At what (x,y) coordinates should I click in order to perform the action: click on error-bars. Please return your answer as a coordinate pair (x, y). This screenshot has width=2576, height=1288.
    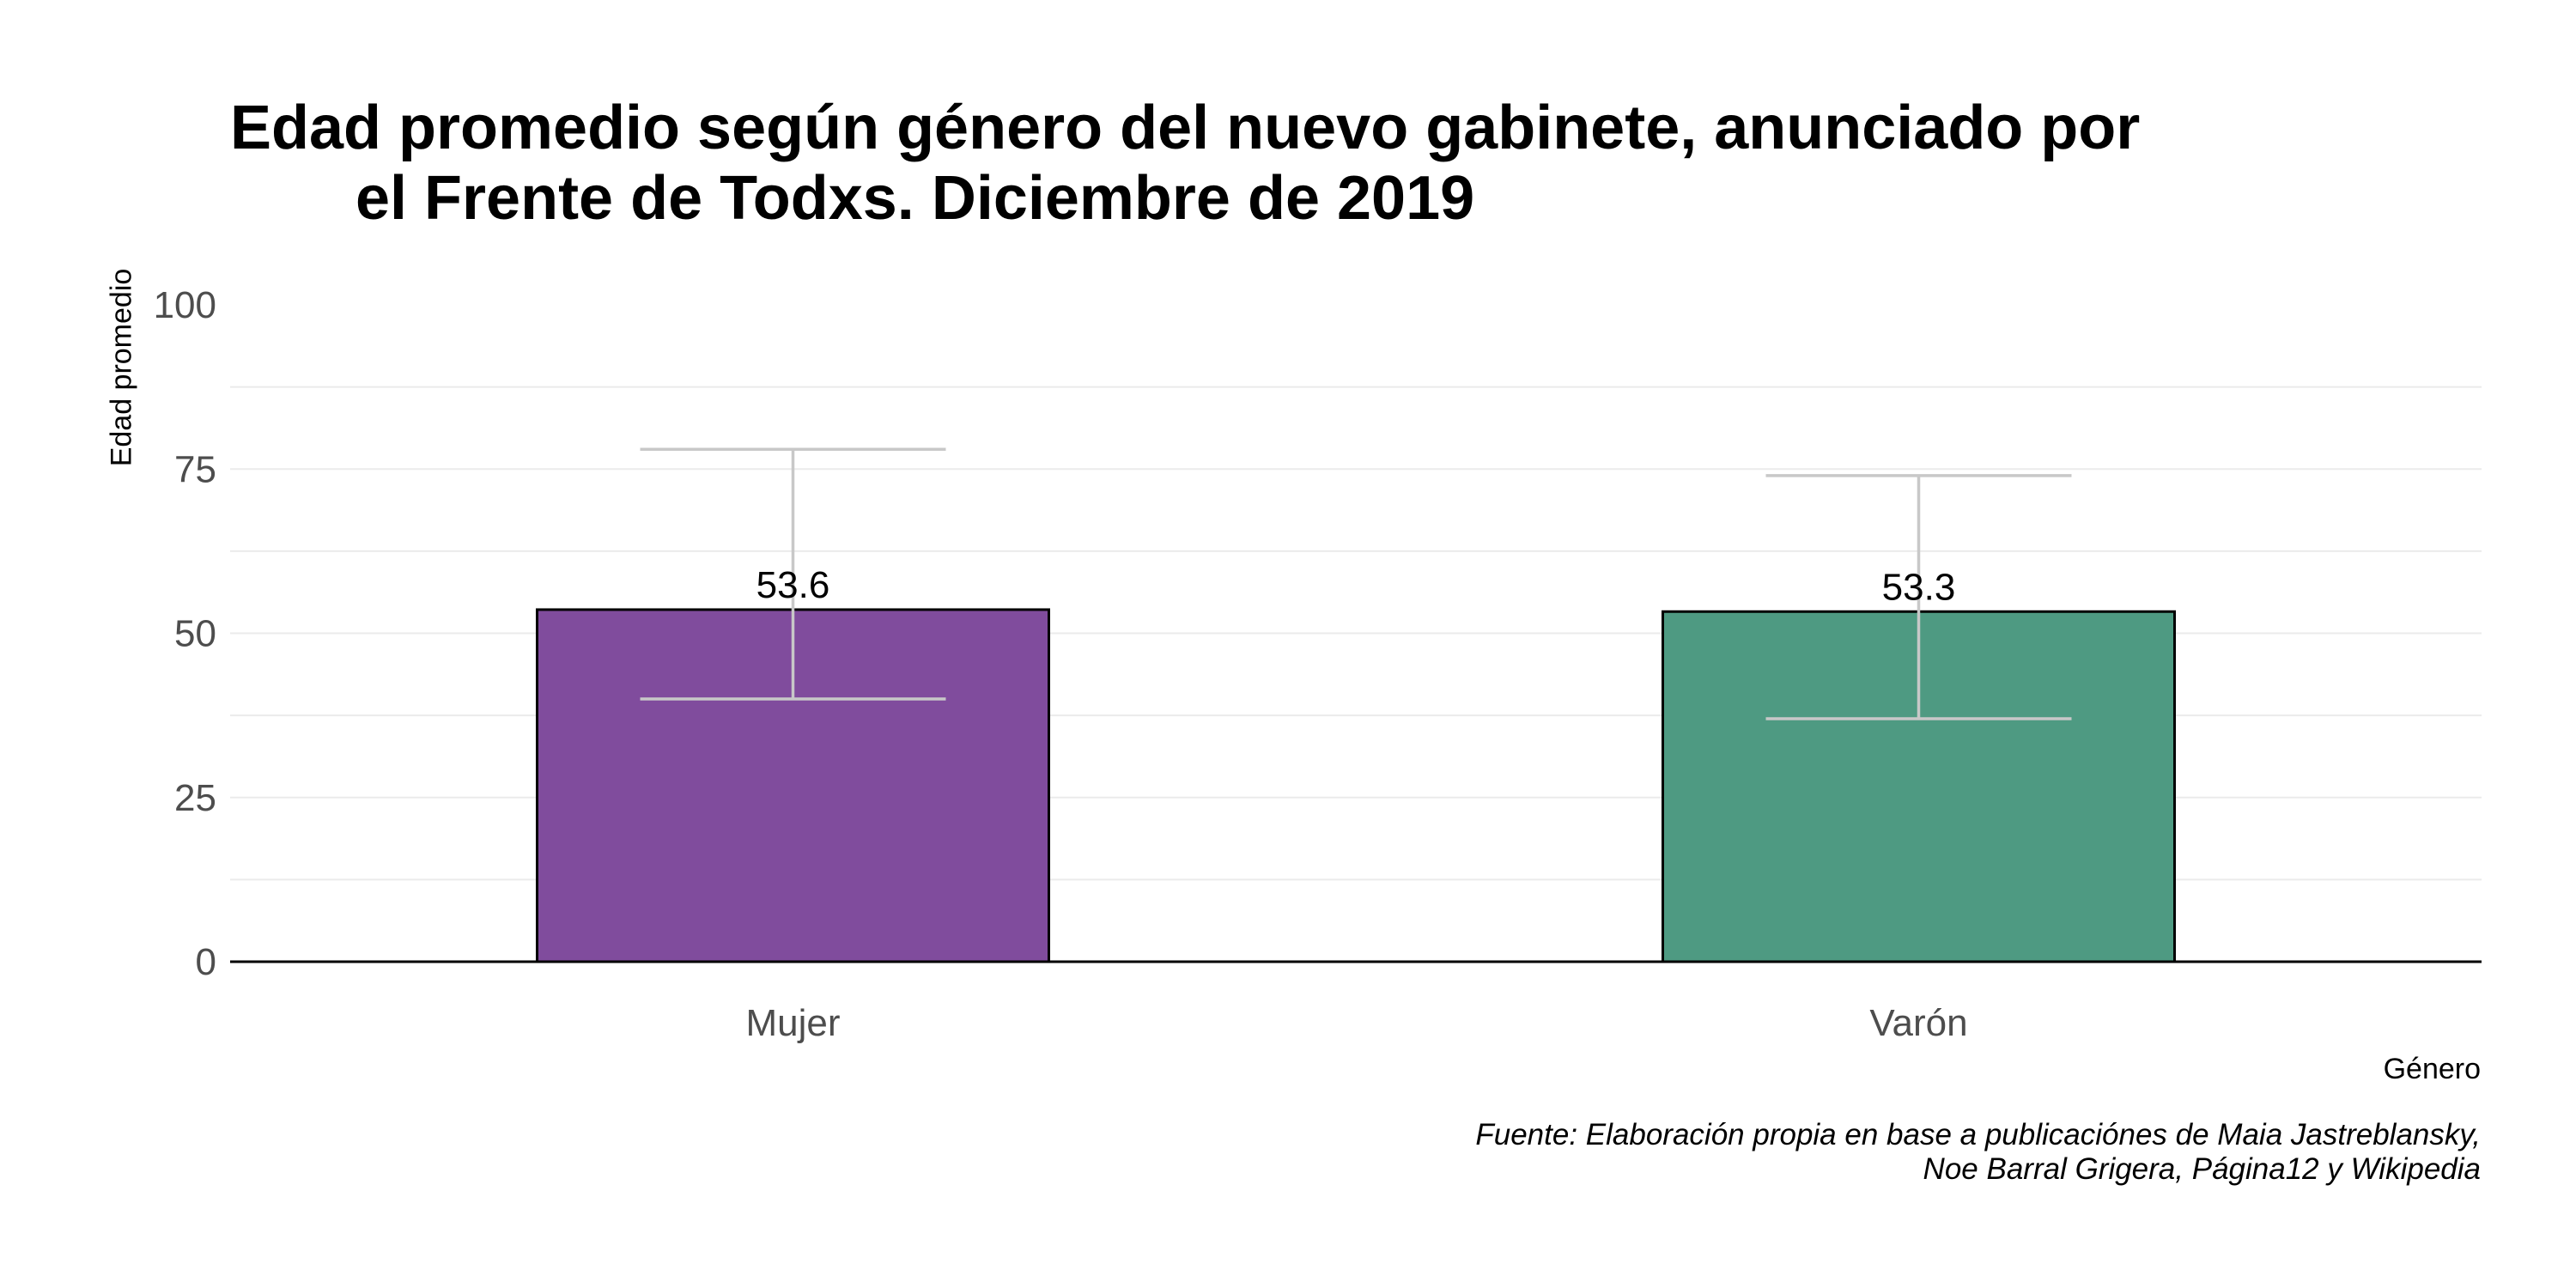
    Looking at the image, I should click on (1356, 583).